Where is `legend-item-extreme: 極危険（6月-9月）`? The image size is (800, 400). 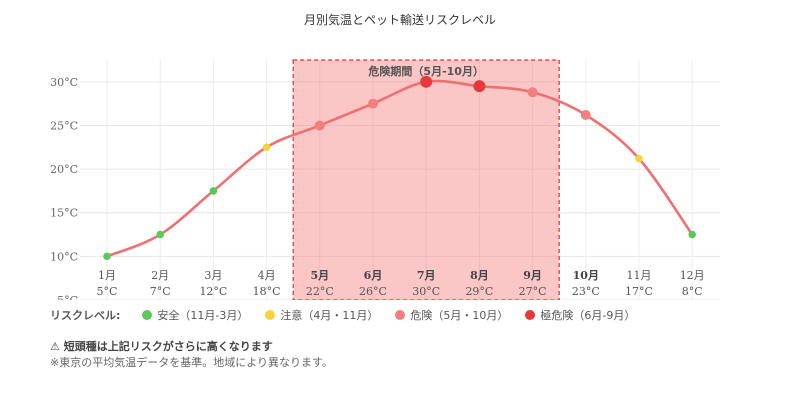
legend-item-extreme: 極危険（6月-9月） is located at coordinates (580, 315).